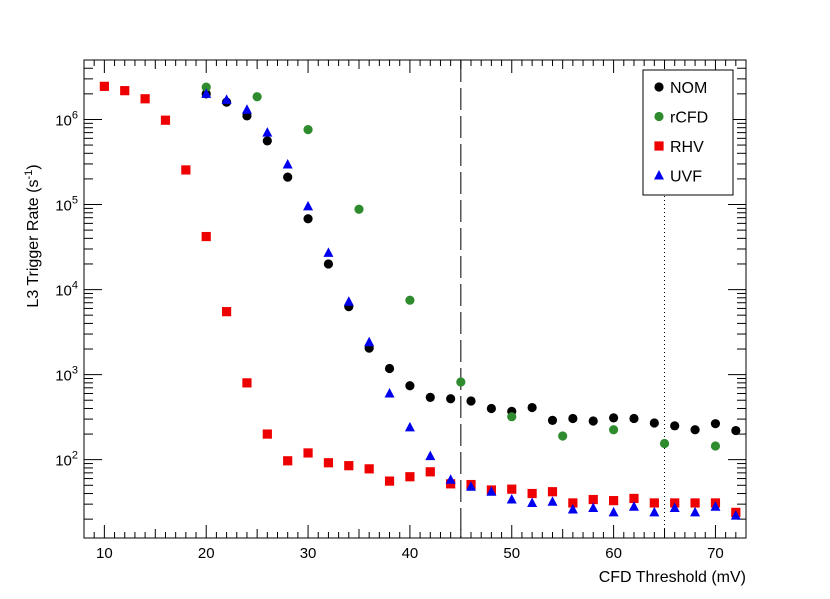 The height and width of the screenshot is (599, 830). I want to click on x-tick-label: 10, so click(104, 553).